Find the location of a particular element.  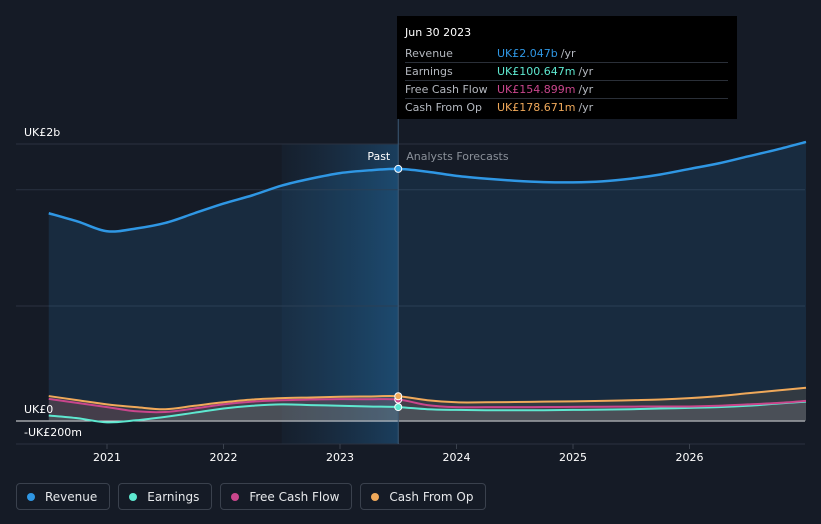

marker-cash-from-op is located at coordinates (398, 396).